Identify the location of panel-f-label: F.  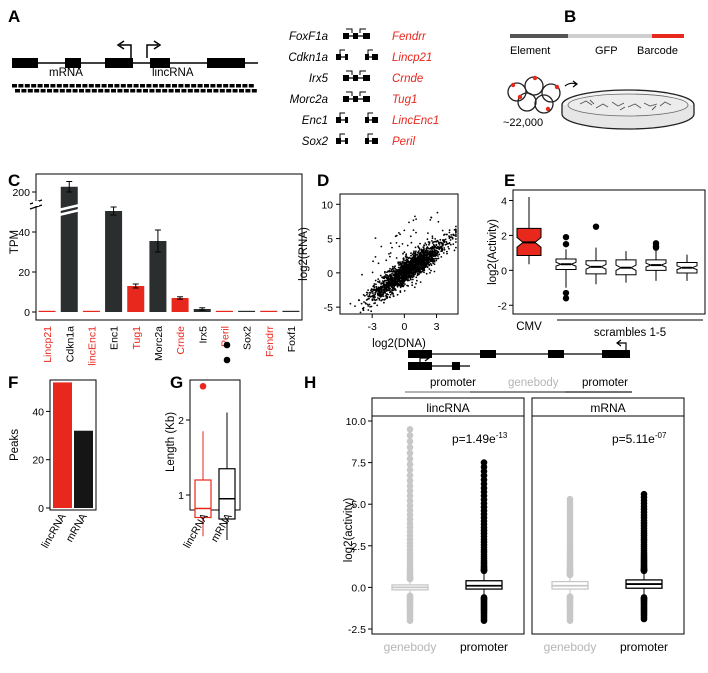
(13, 382).